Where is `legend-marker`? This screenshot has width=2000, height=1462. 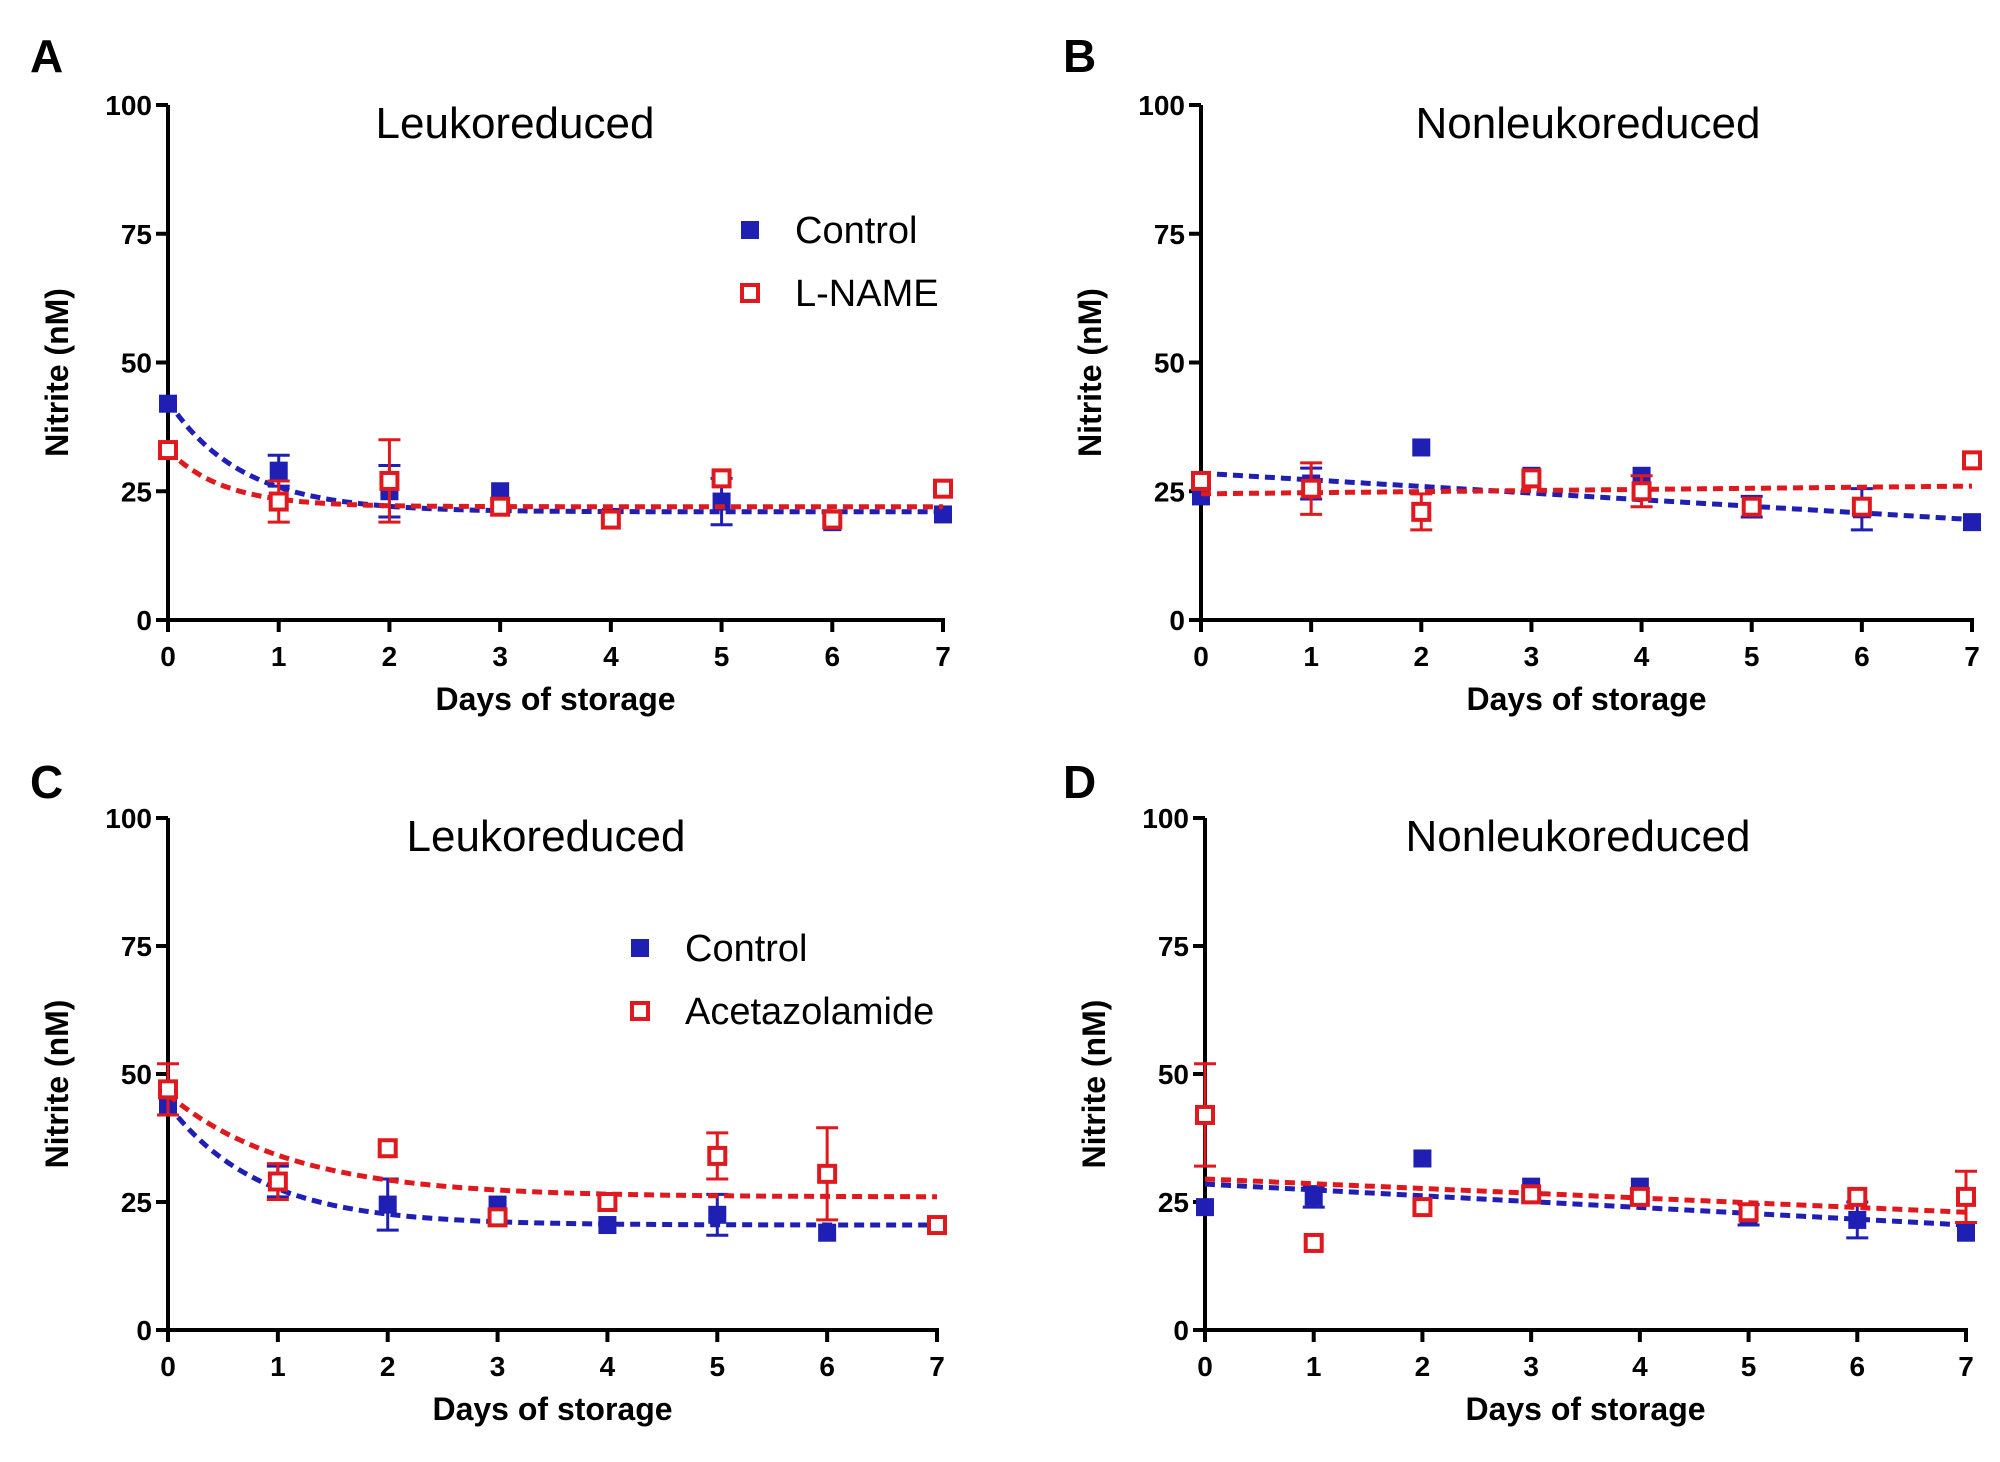
legend-marker is located at coordinates (750, 230).